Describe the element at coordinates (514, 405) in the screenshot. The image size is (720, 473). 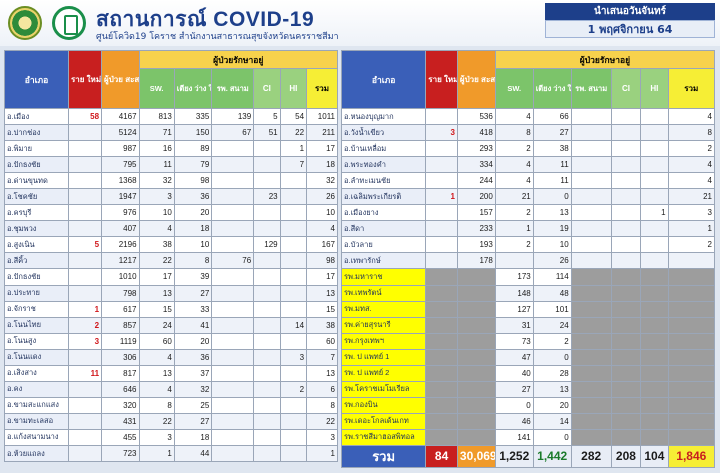
I see `cell-sw: 0` at that location.